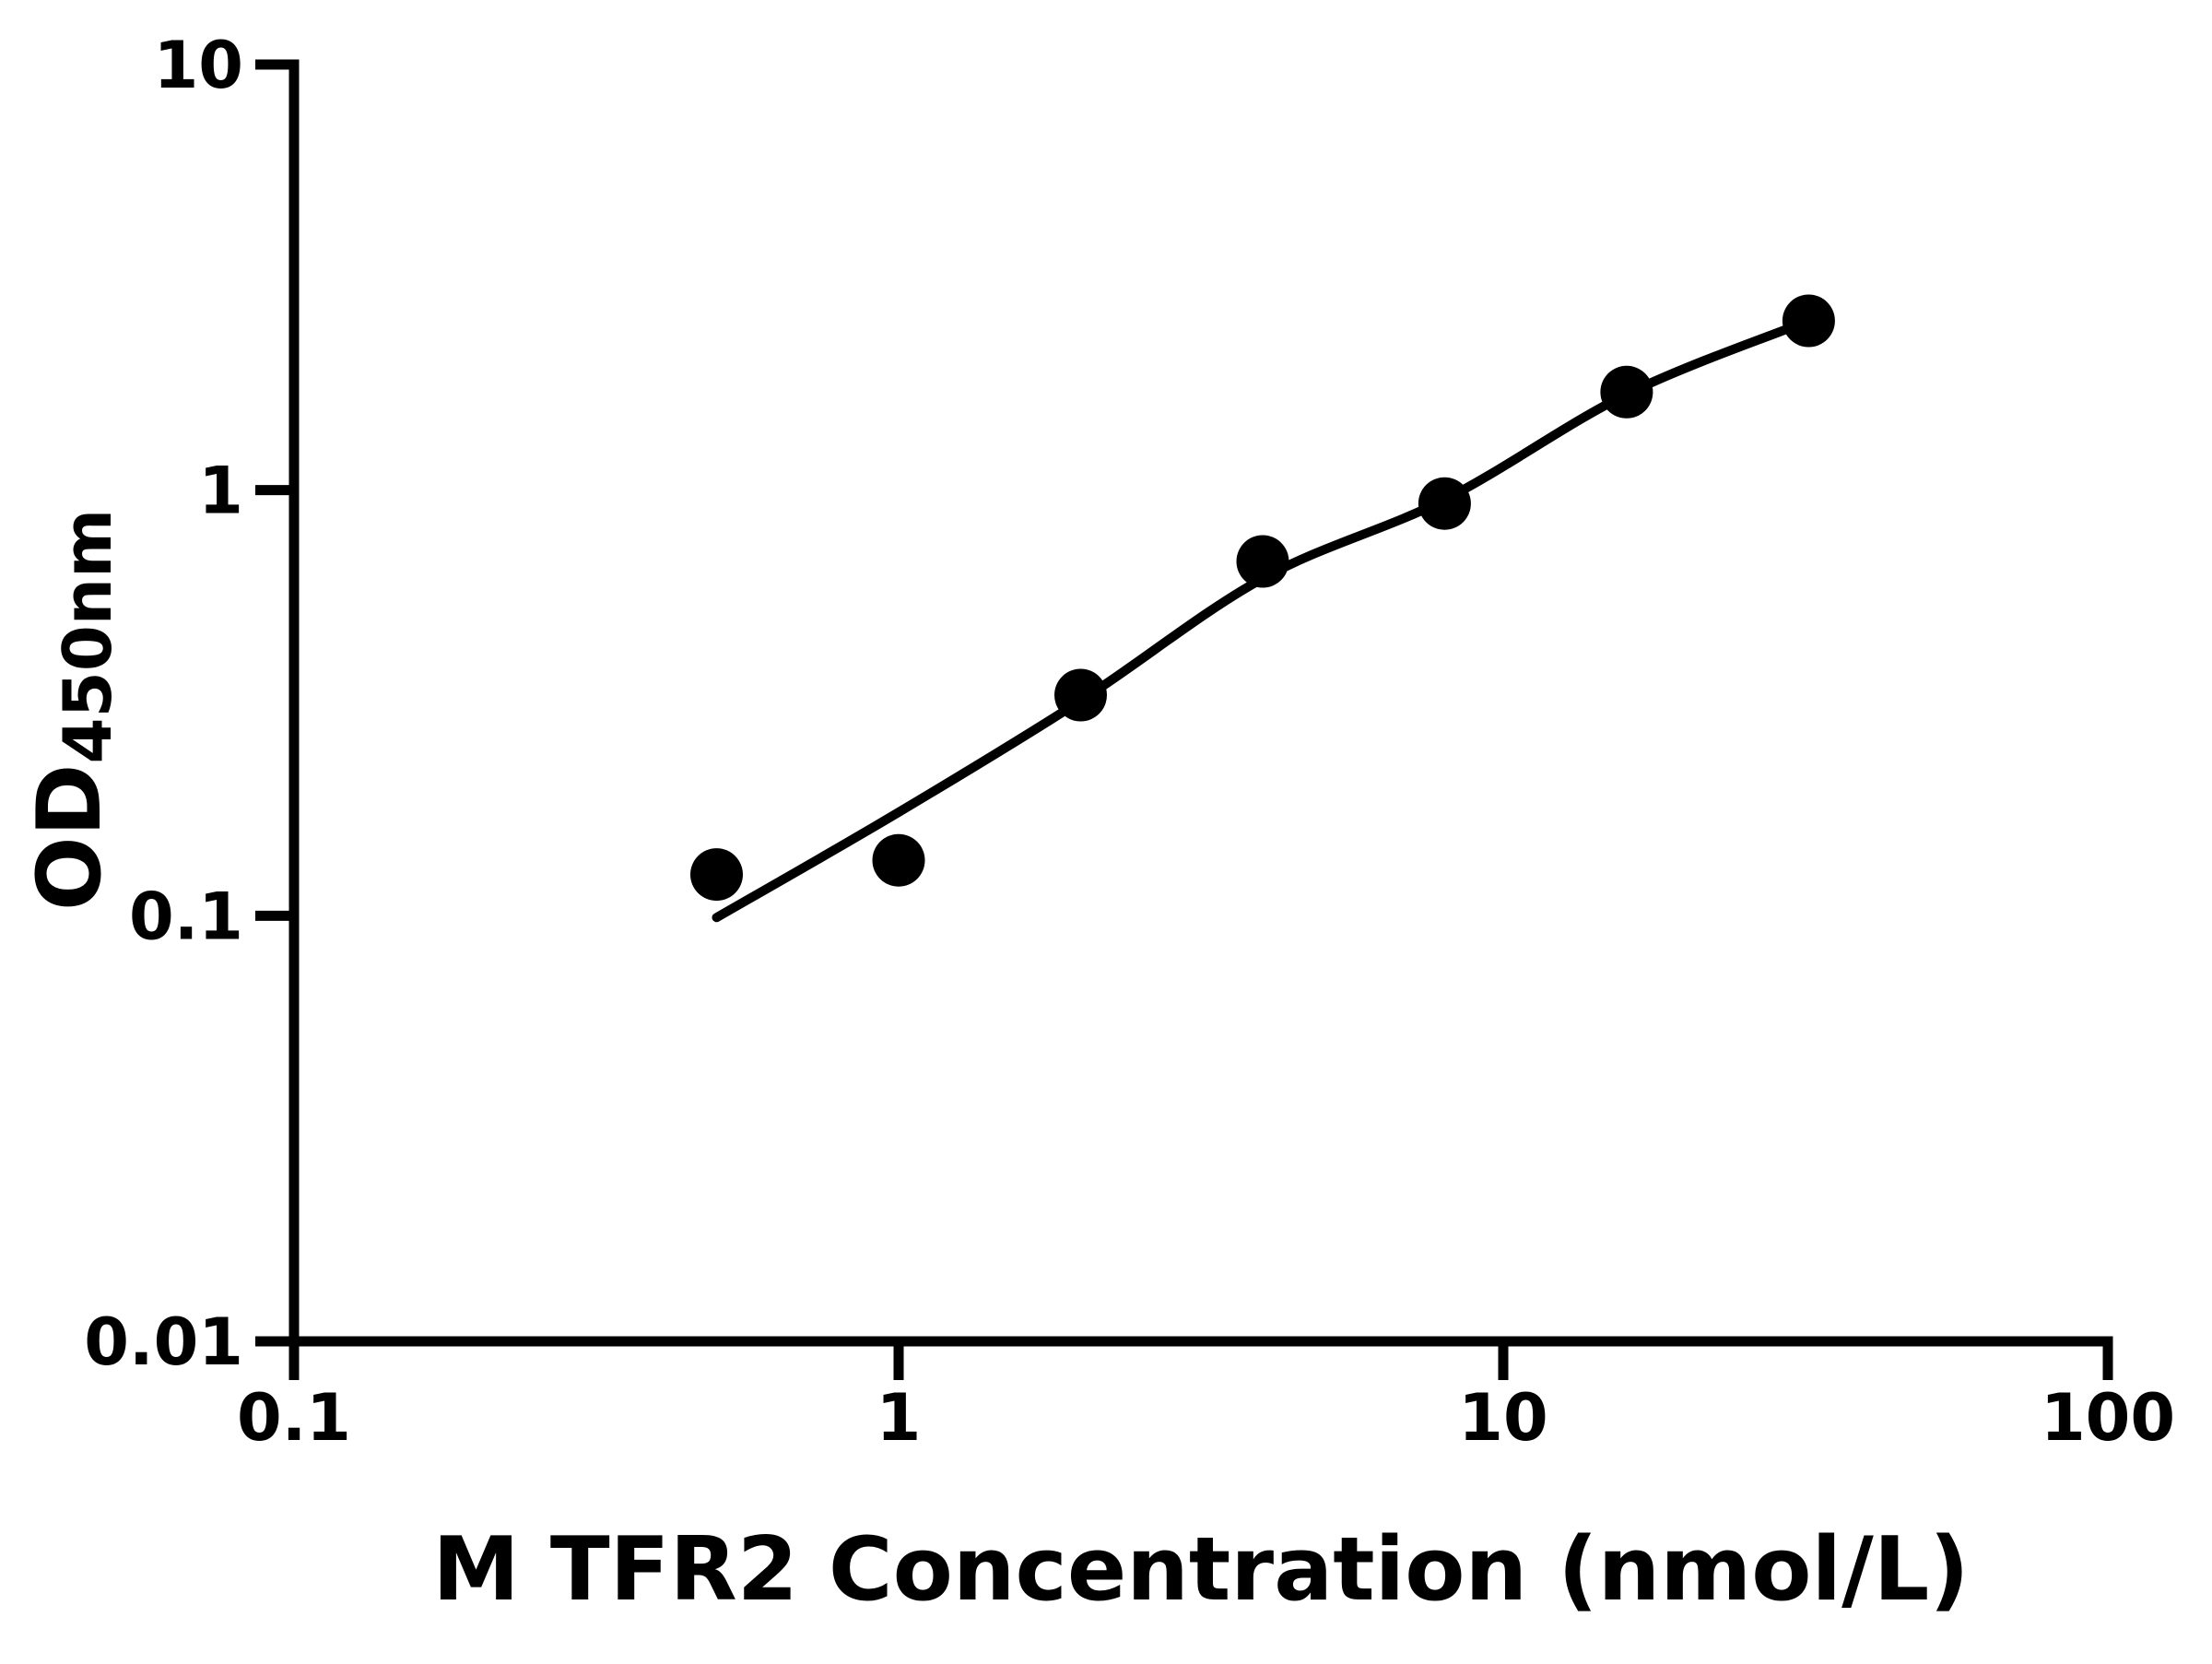 This screenshot has height=1664, width=2212. What do you see at coordinates (1502, 1418) in the screenshot?
I see `x-tick-label: 10` at bounding box center [1502, 1418].